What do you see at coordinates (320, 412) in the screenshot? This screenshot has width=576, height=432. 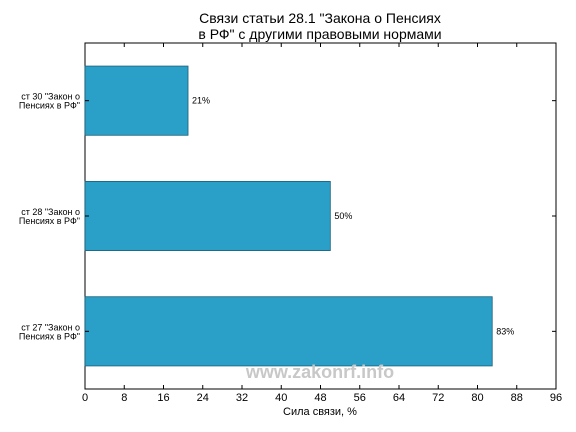 I see `x-axis-label: Сила связи, %` at bounding box center [320, 412].